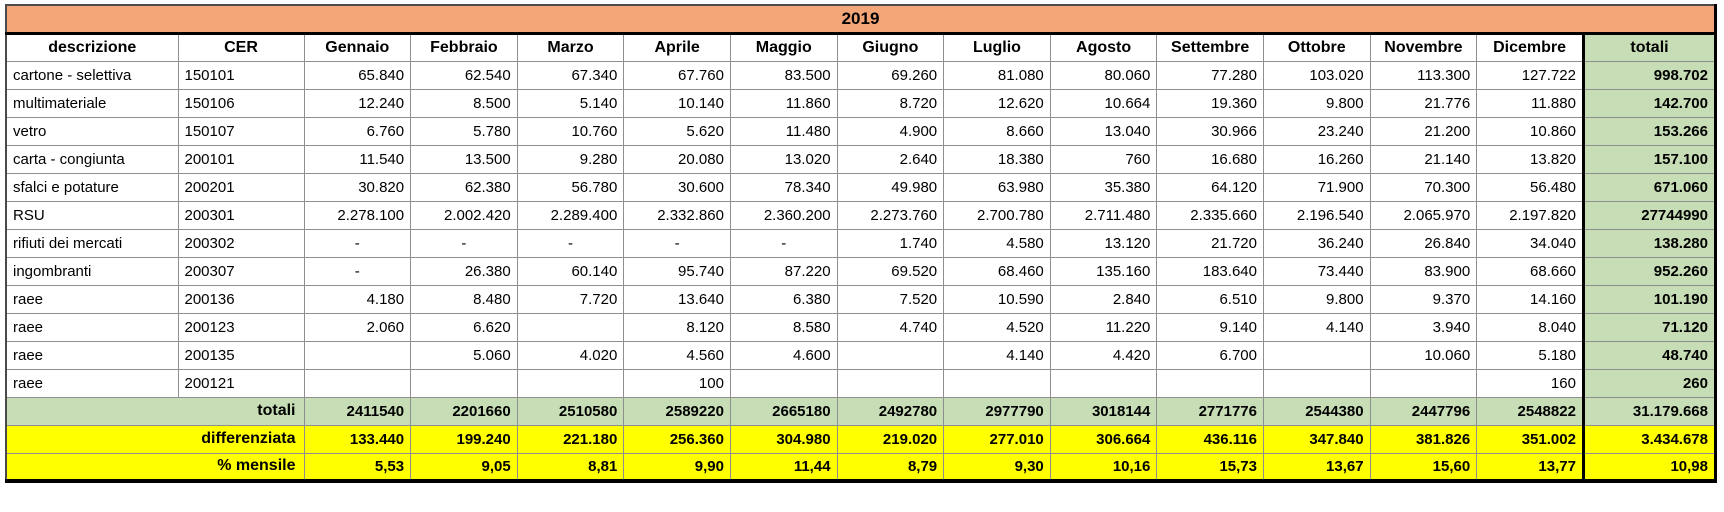 The height and width of the screenshot is (512, 1724). I want to click on col-header-settembre: Settembre, so click(1210, 47).